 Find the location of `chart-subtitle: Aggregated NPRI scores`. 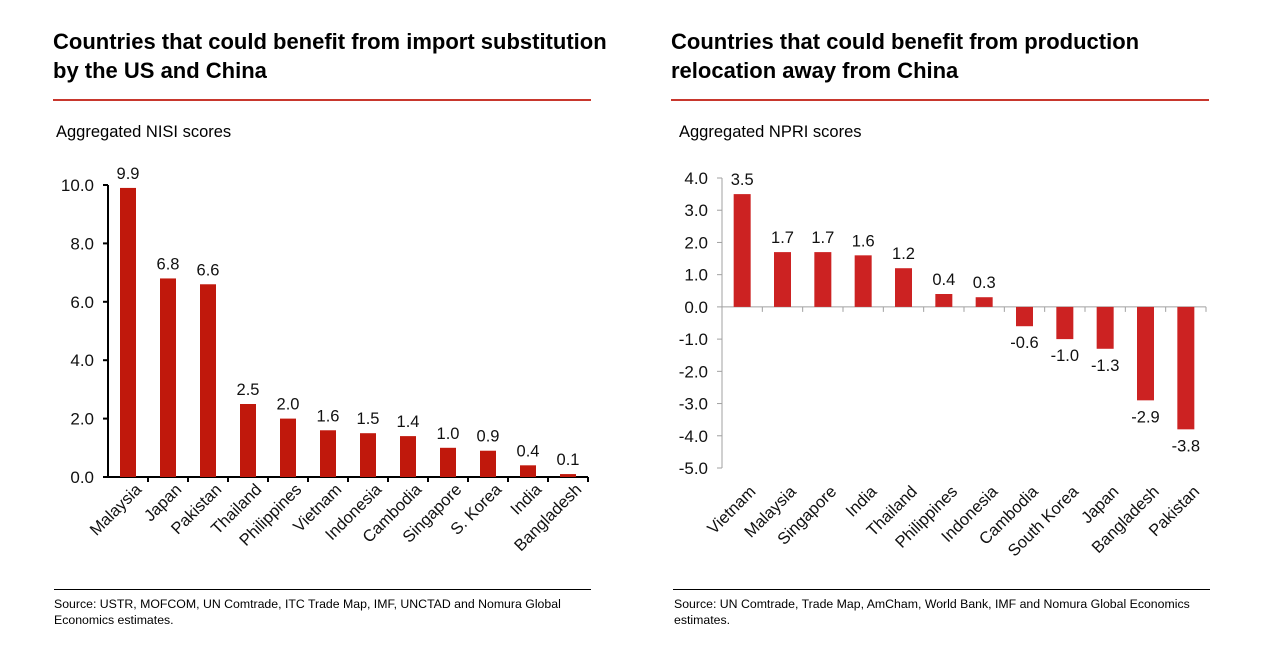

chart-subtitle: Aggregated NPRI scores is located at coordinates (770, 132).